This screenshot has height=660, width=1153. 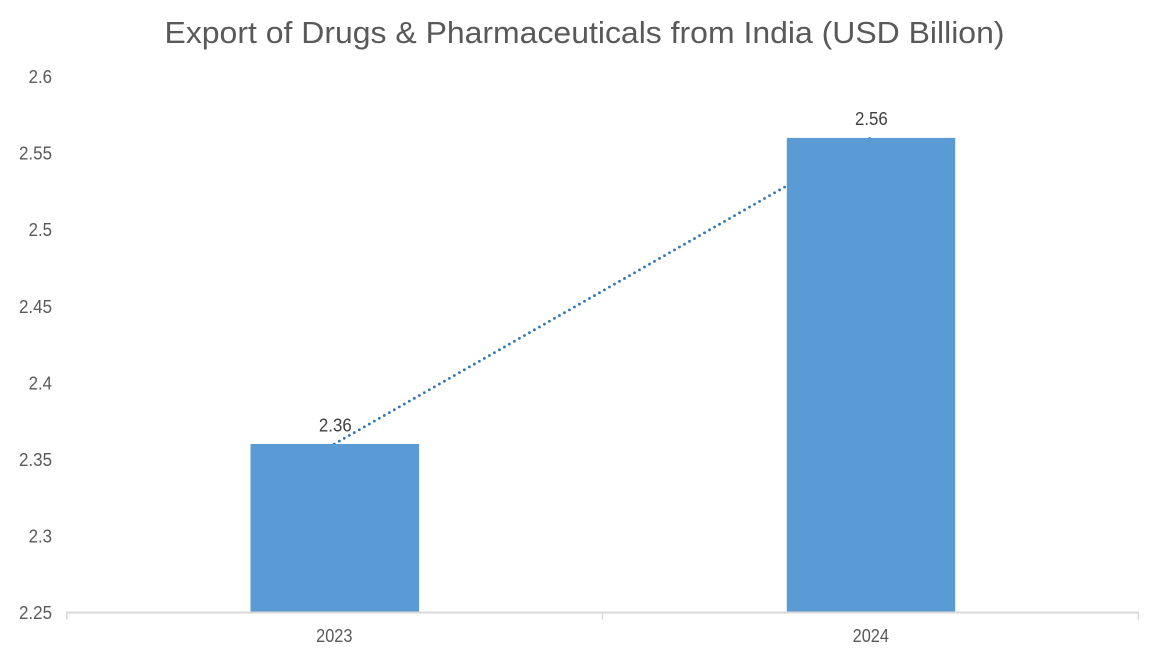 I want to click on svg-text: 2.35, so click(x=35, y=459).